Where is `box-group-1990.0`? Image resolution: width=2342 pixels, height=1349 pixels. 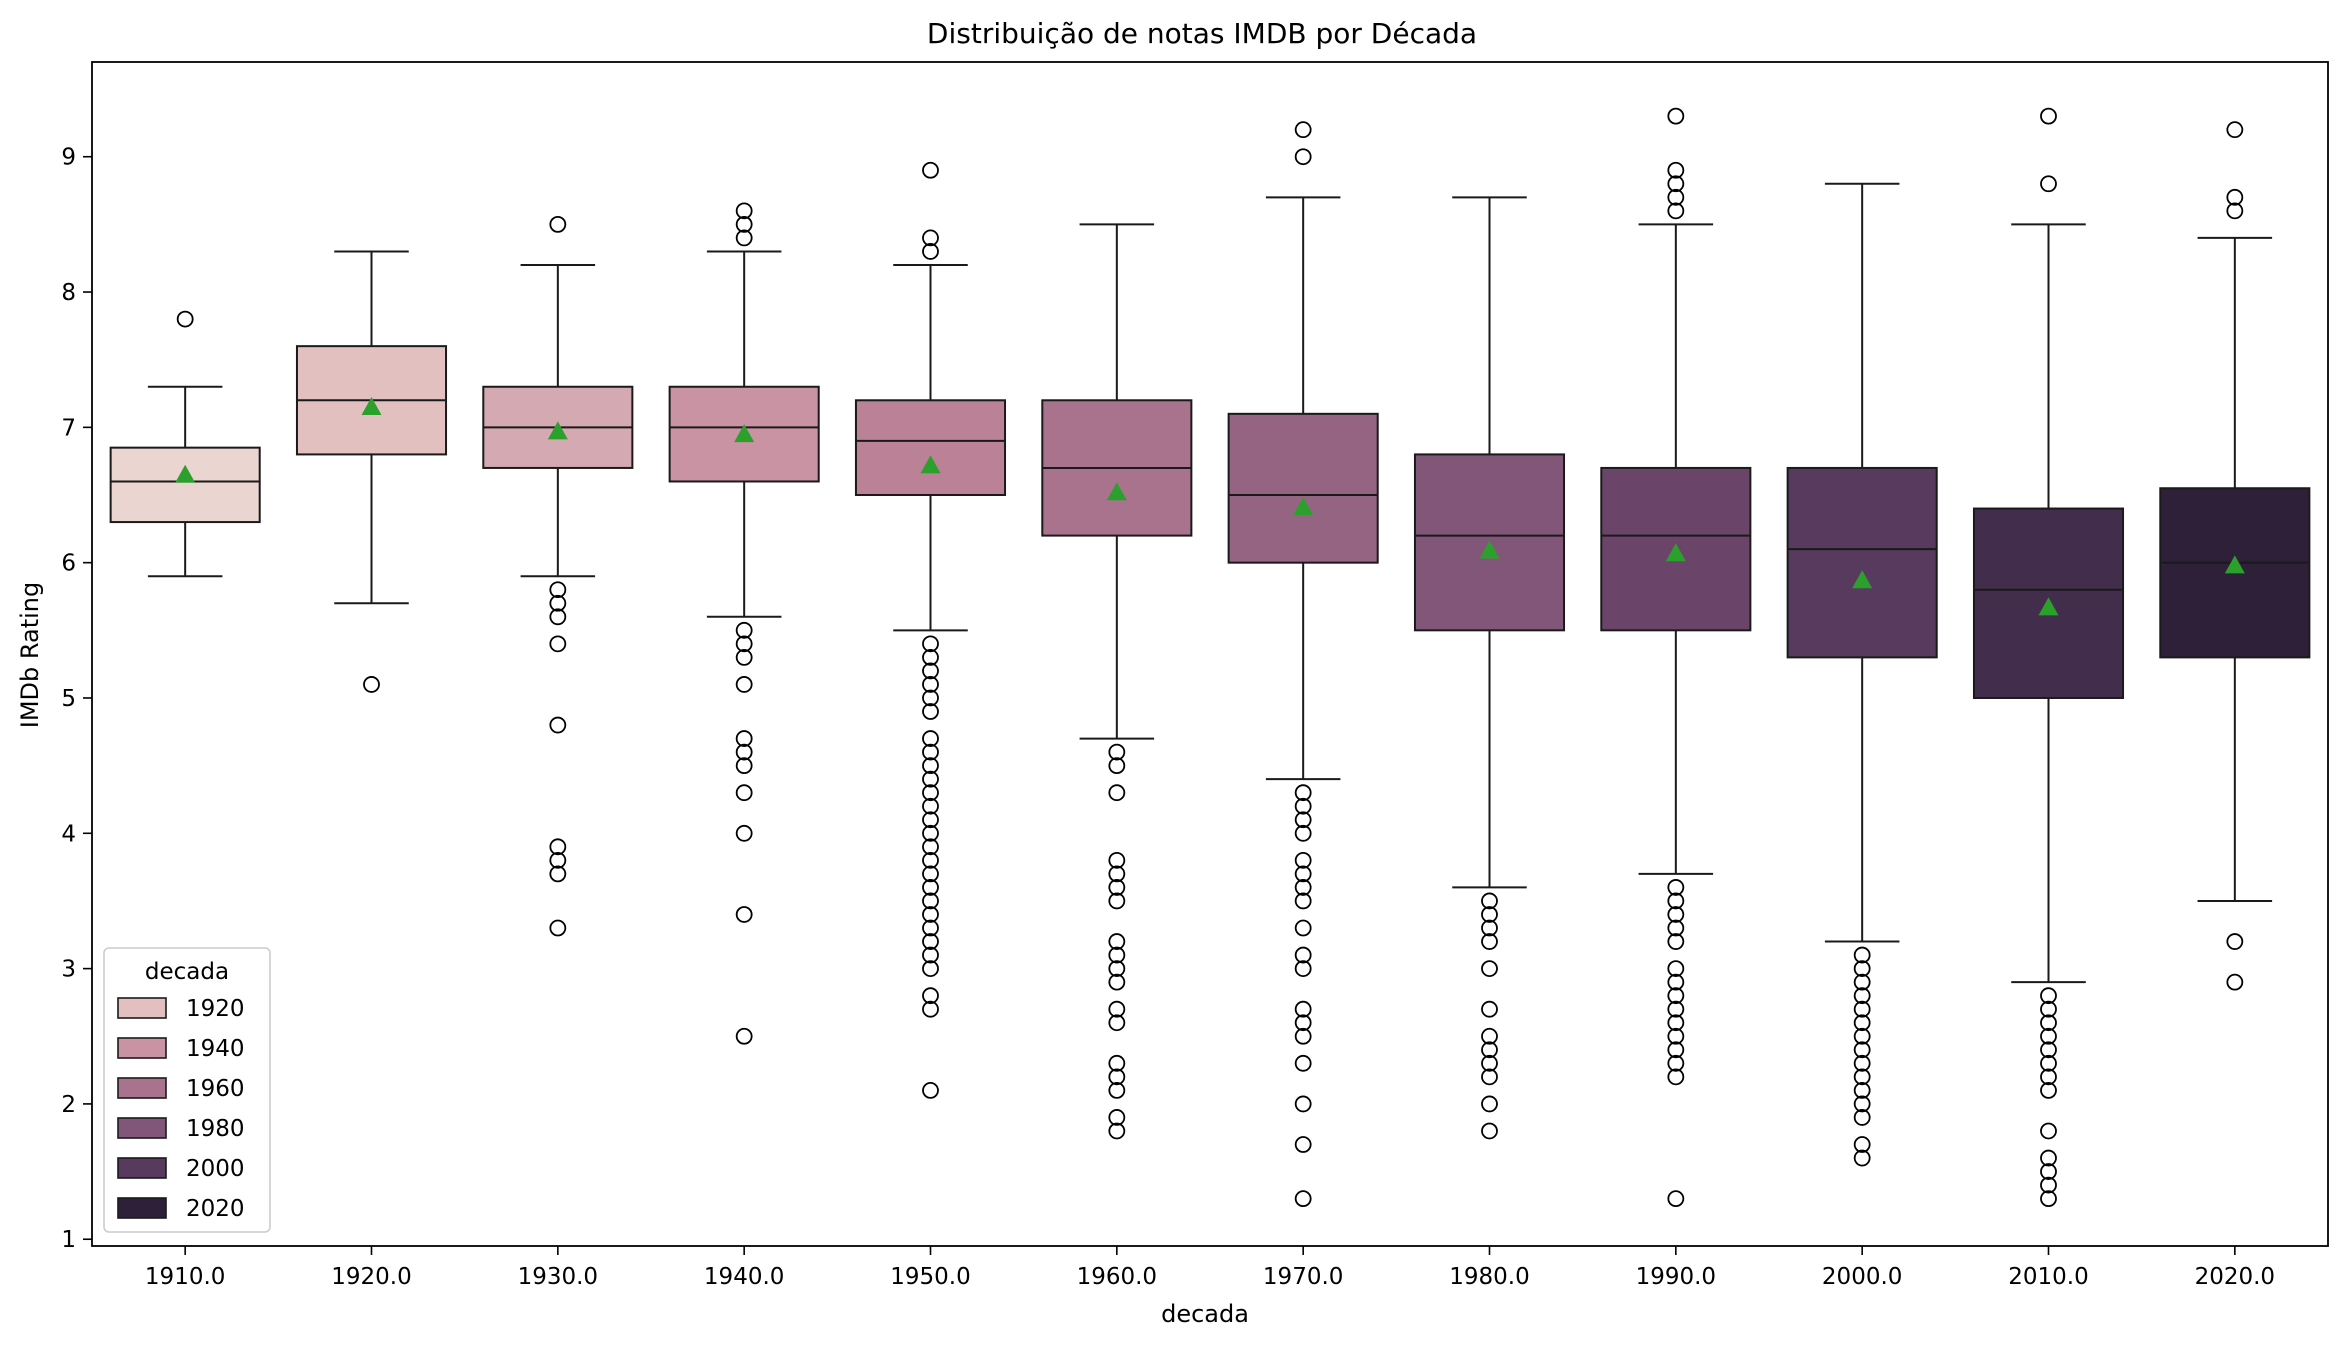
box-group-1990.0 is located at coordinates (1676, 657).